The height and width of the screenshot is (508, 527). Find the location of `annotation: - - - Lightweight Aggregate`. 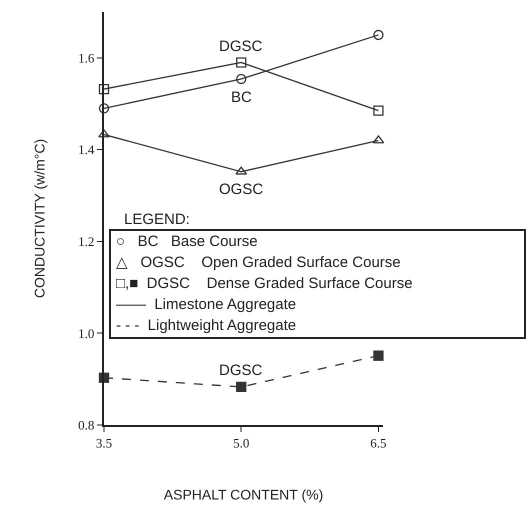

annotation: - - - Lightweight Aggregate is located at coordinates (206, 325).